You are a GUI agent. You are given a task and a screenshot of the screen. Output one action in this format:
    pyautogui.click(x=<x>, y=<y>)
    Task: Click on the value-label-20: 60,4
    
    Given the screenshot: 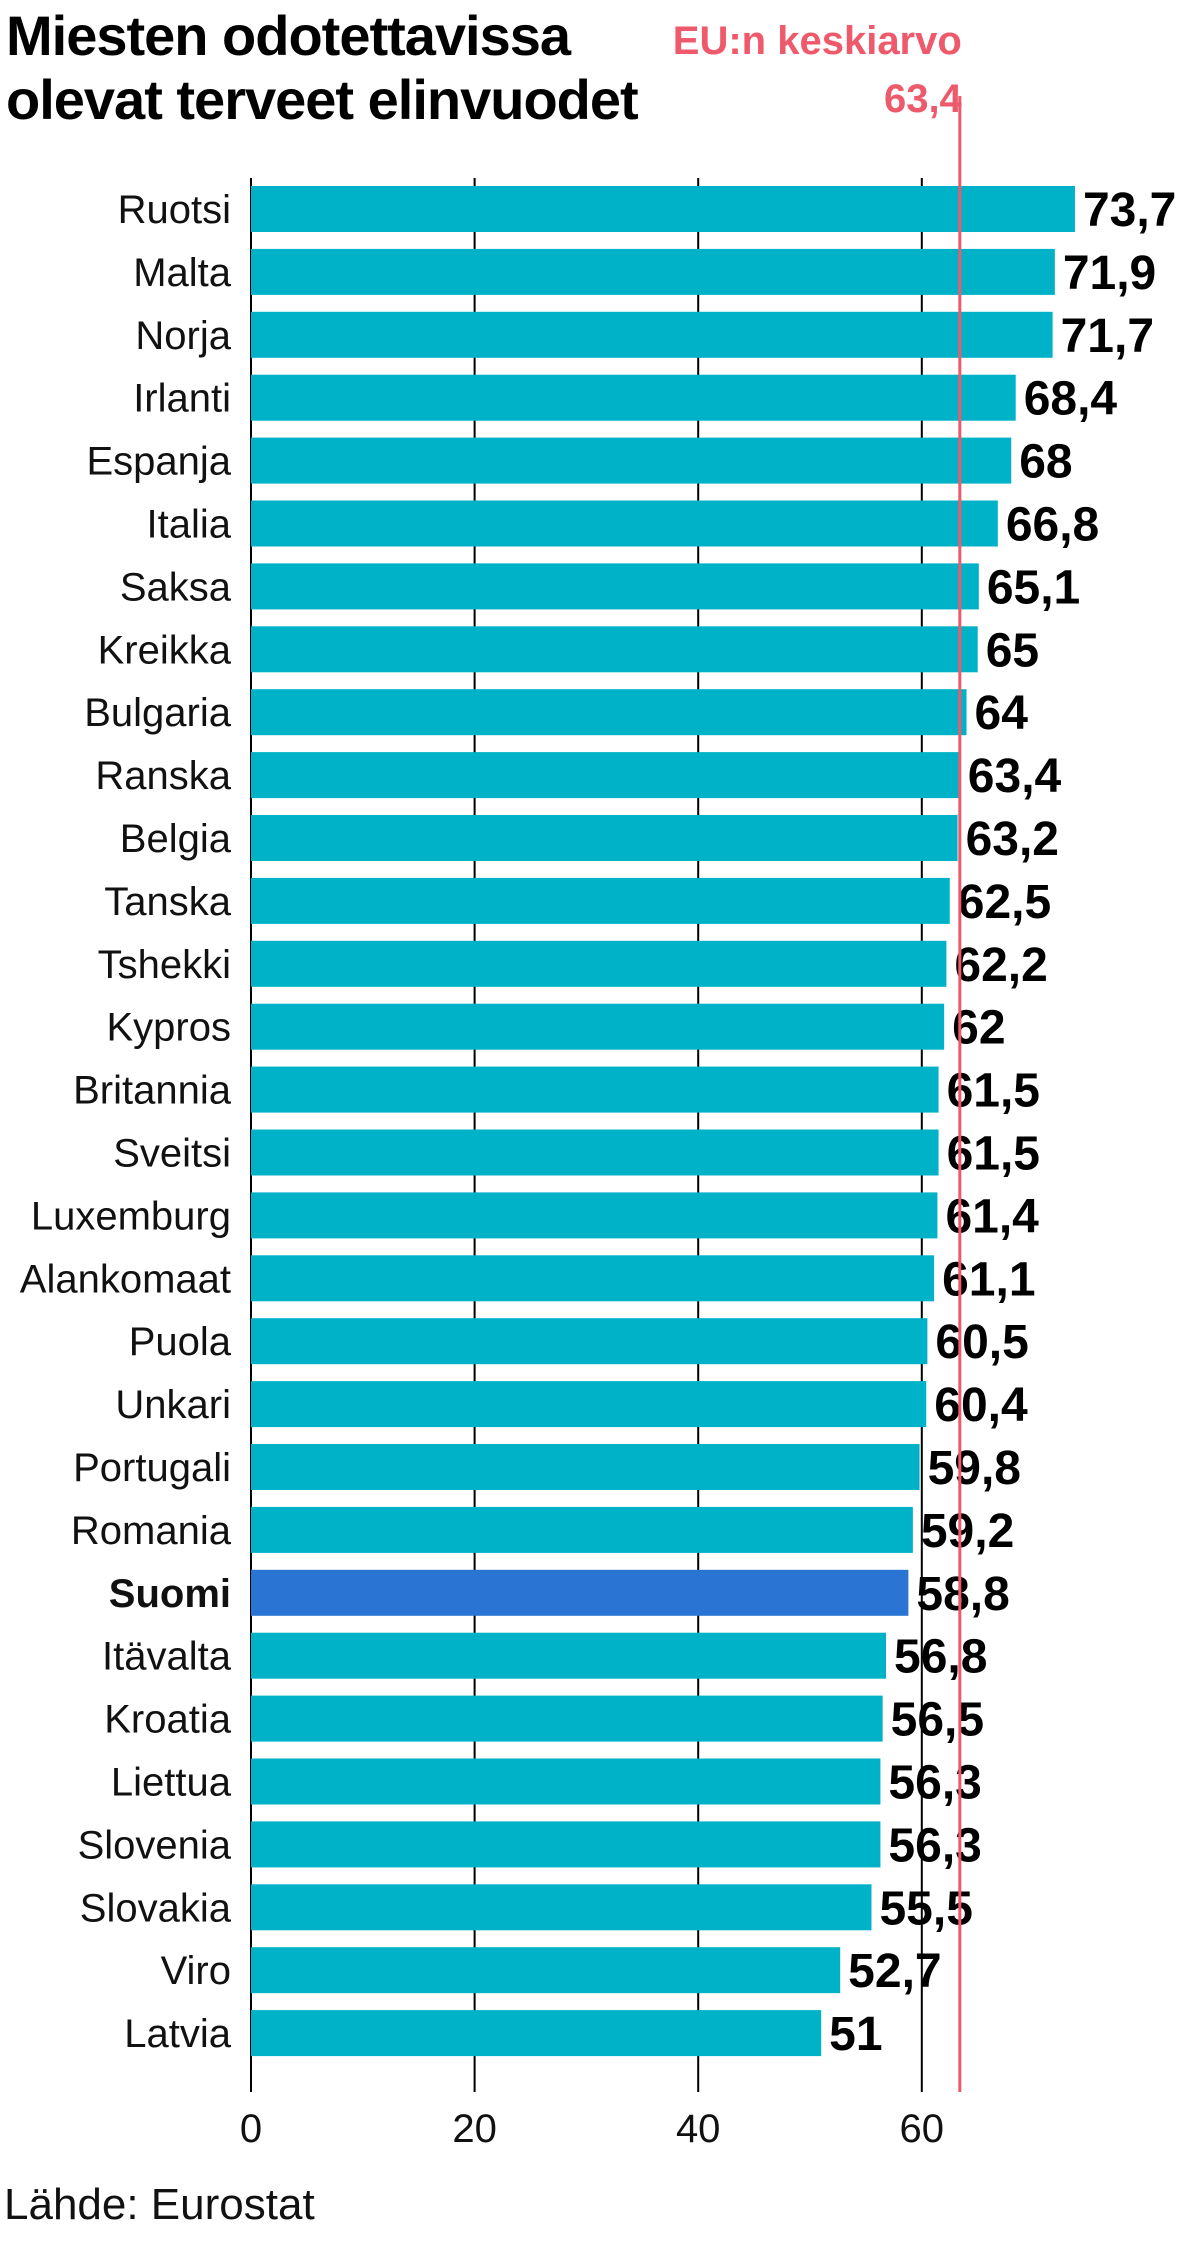 What is the action you would take?
    pyautogui.click(x=981, y=1405)
    